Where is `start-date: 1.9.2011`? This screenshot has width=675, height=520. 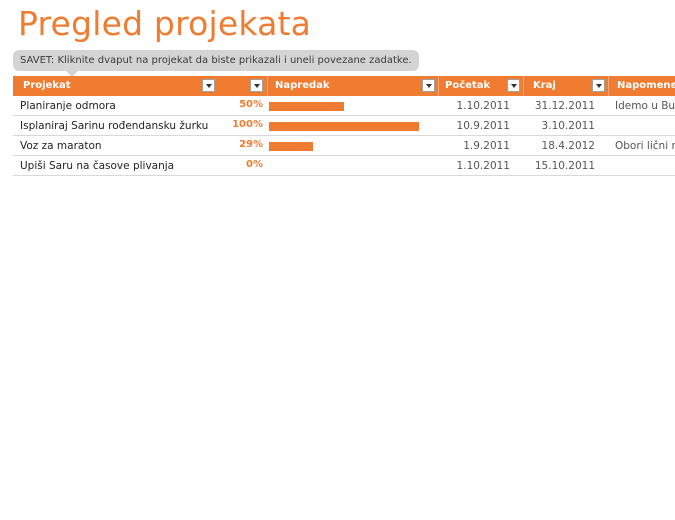
start-date: 1.9.2011 is located at coordinates (486, 146).